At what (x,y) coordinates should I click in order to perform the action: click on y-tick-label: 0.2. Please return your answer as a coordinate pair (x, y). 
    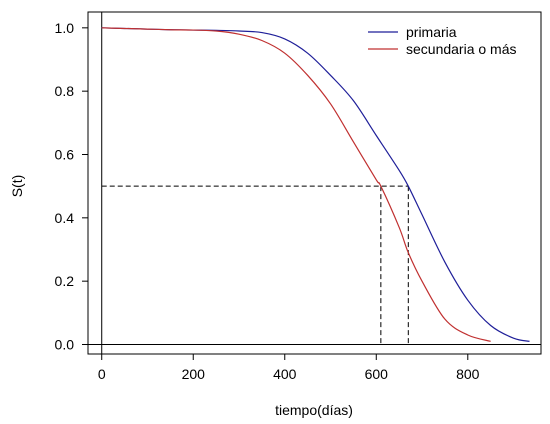
    Looking at the image, I should click on (65, 281).